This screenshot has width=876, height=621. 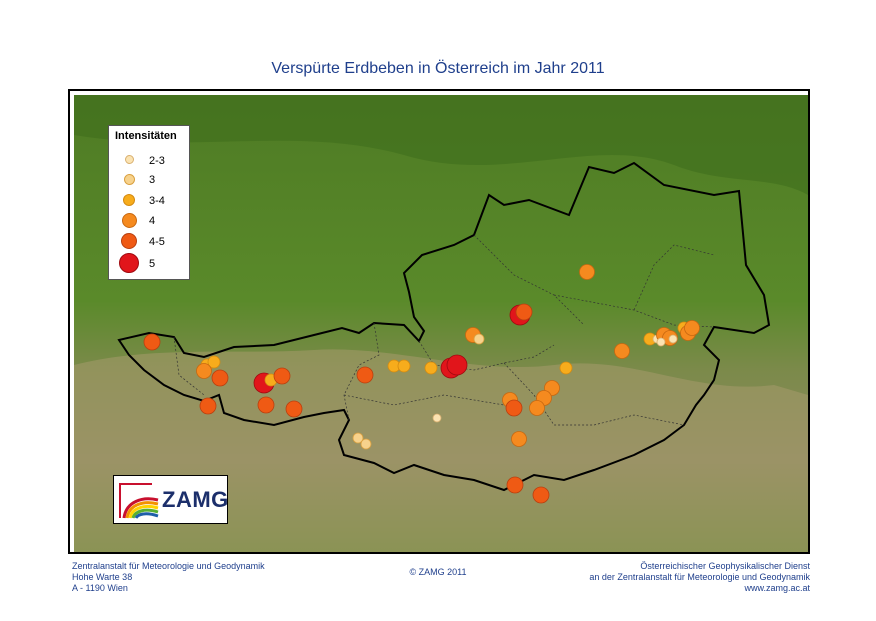 I want to click on footer-link: www.zamg.ac.at, so click(x=777, y=588).